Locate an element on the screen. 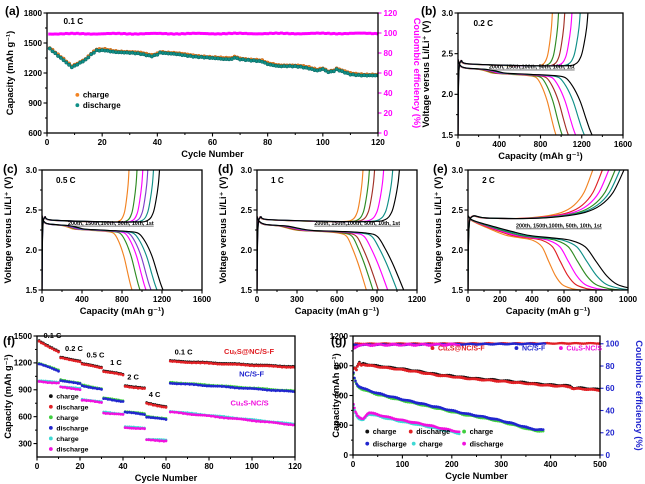 Image resolution: width=645 pixels, height=484 pixels. svg-text: NC/S-F is located at coordinates (251, 374).